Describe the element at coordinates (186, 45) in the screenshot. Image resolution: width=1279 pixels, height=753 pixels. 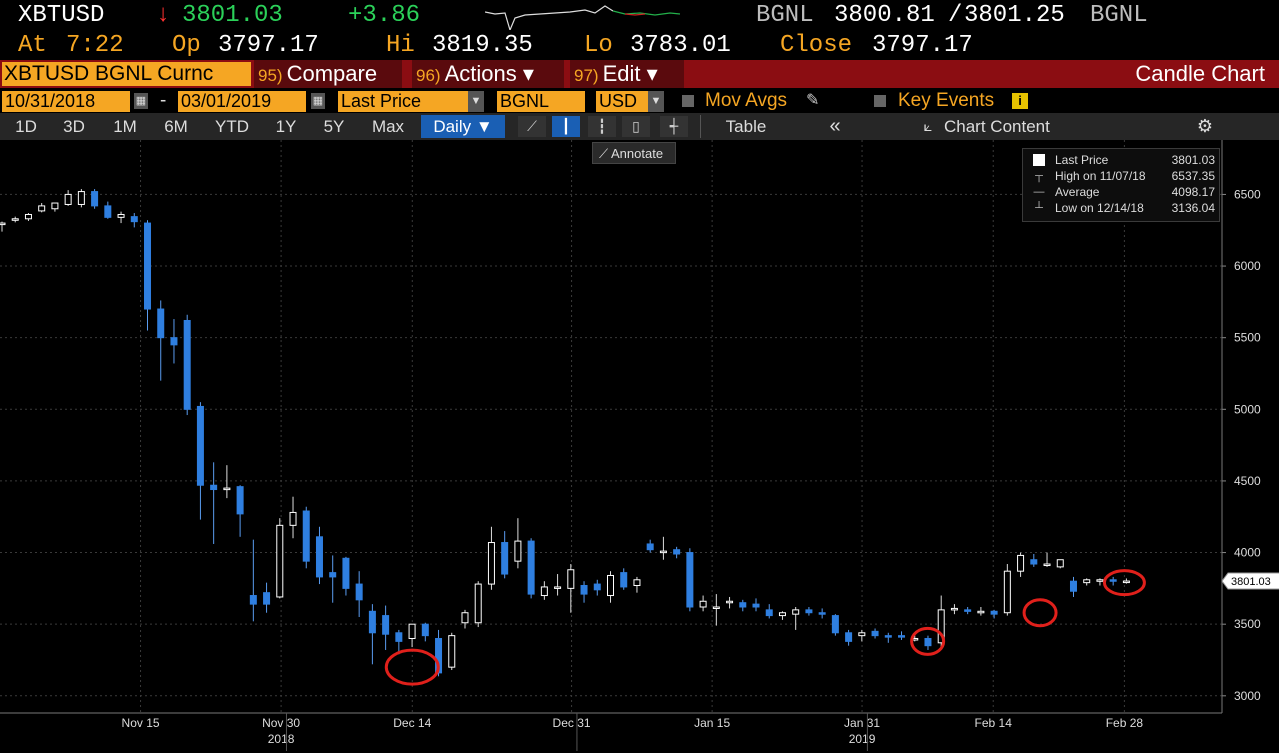
I see `open-label: Op` at that location.